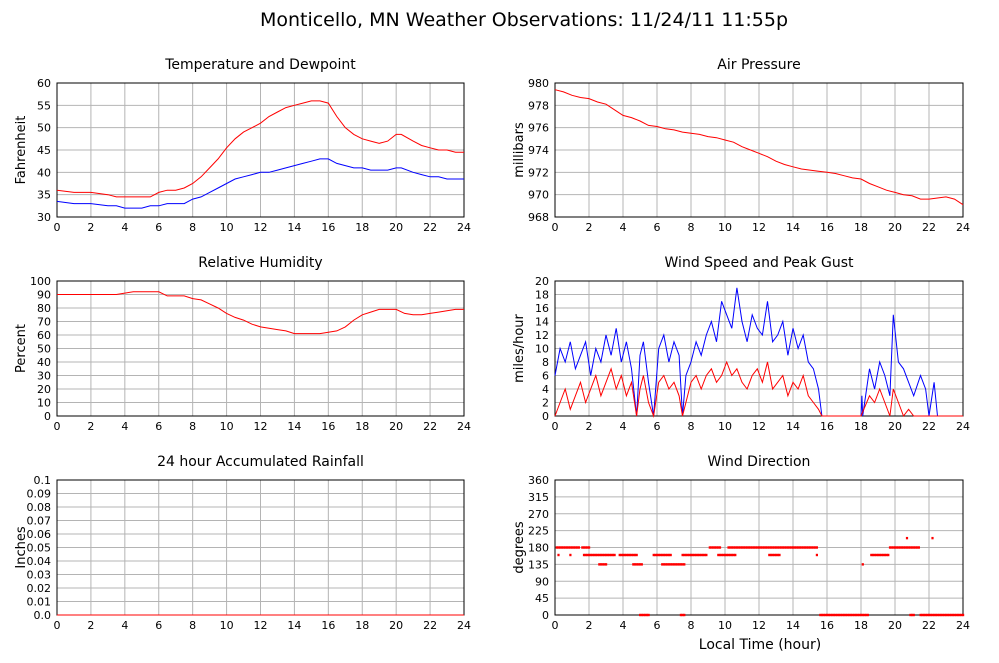 The image size is (999, 663). I want to click on y-axis-label: Inches, so click(21, 547).